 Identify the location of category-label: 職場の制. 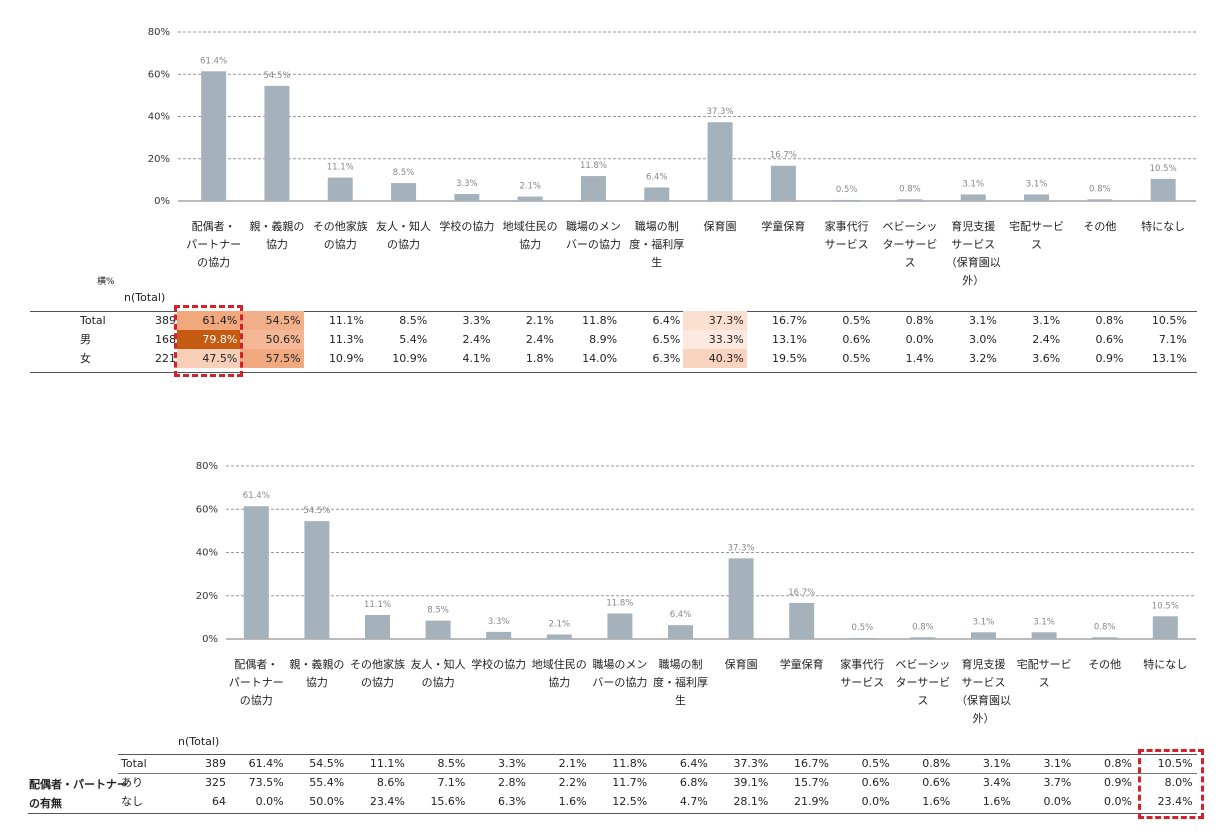
(681, 664).